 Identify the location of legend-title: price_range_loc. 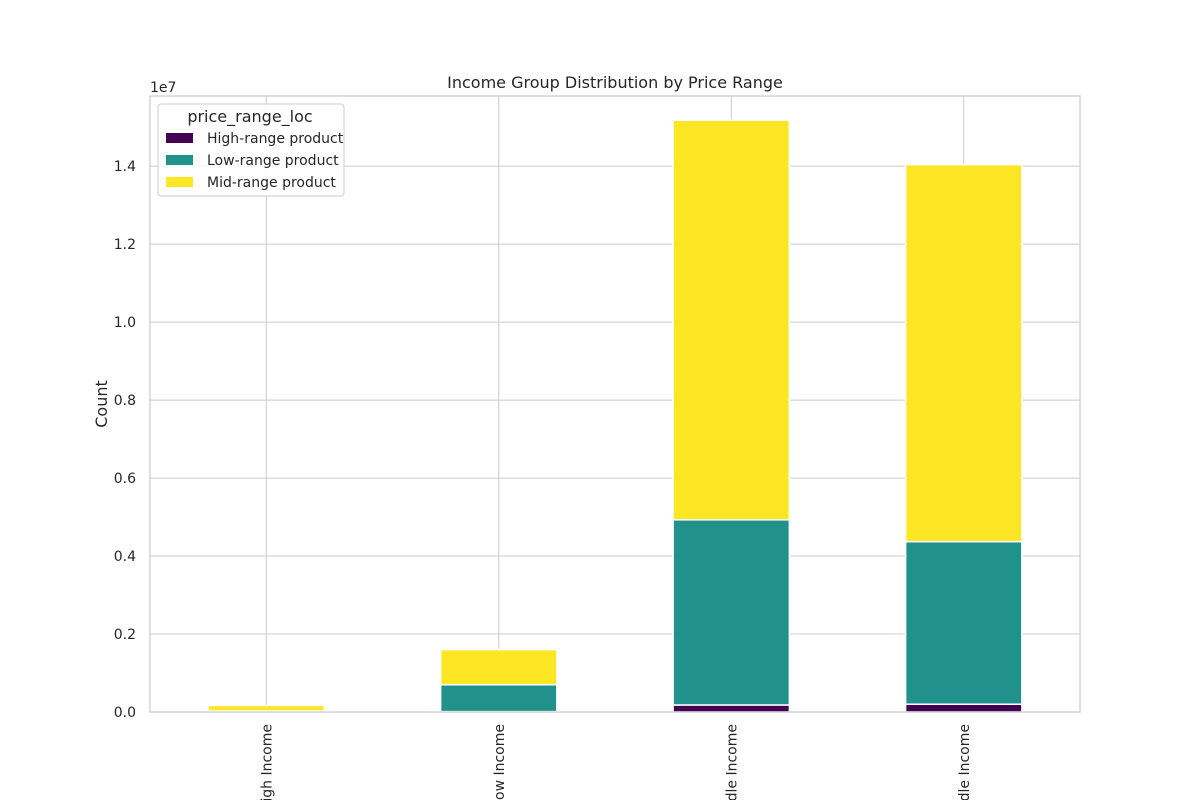
(249, 117).